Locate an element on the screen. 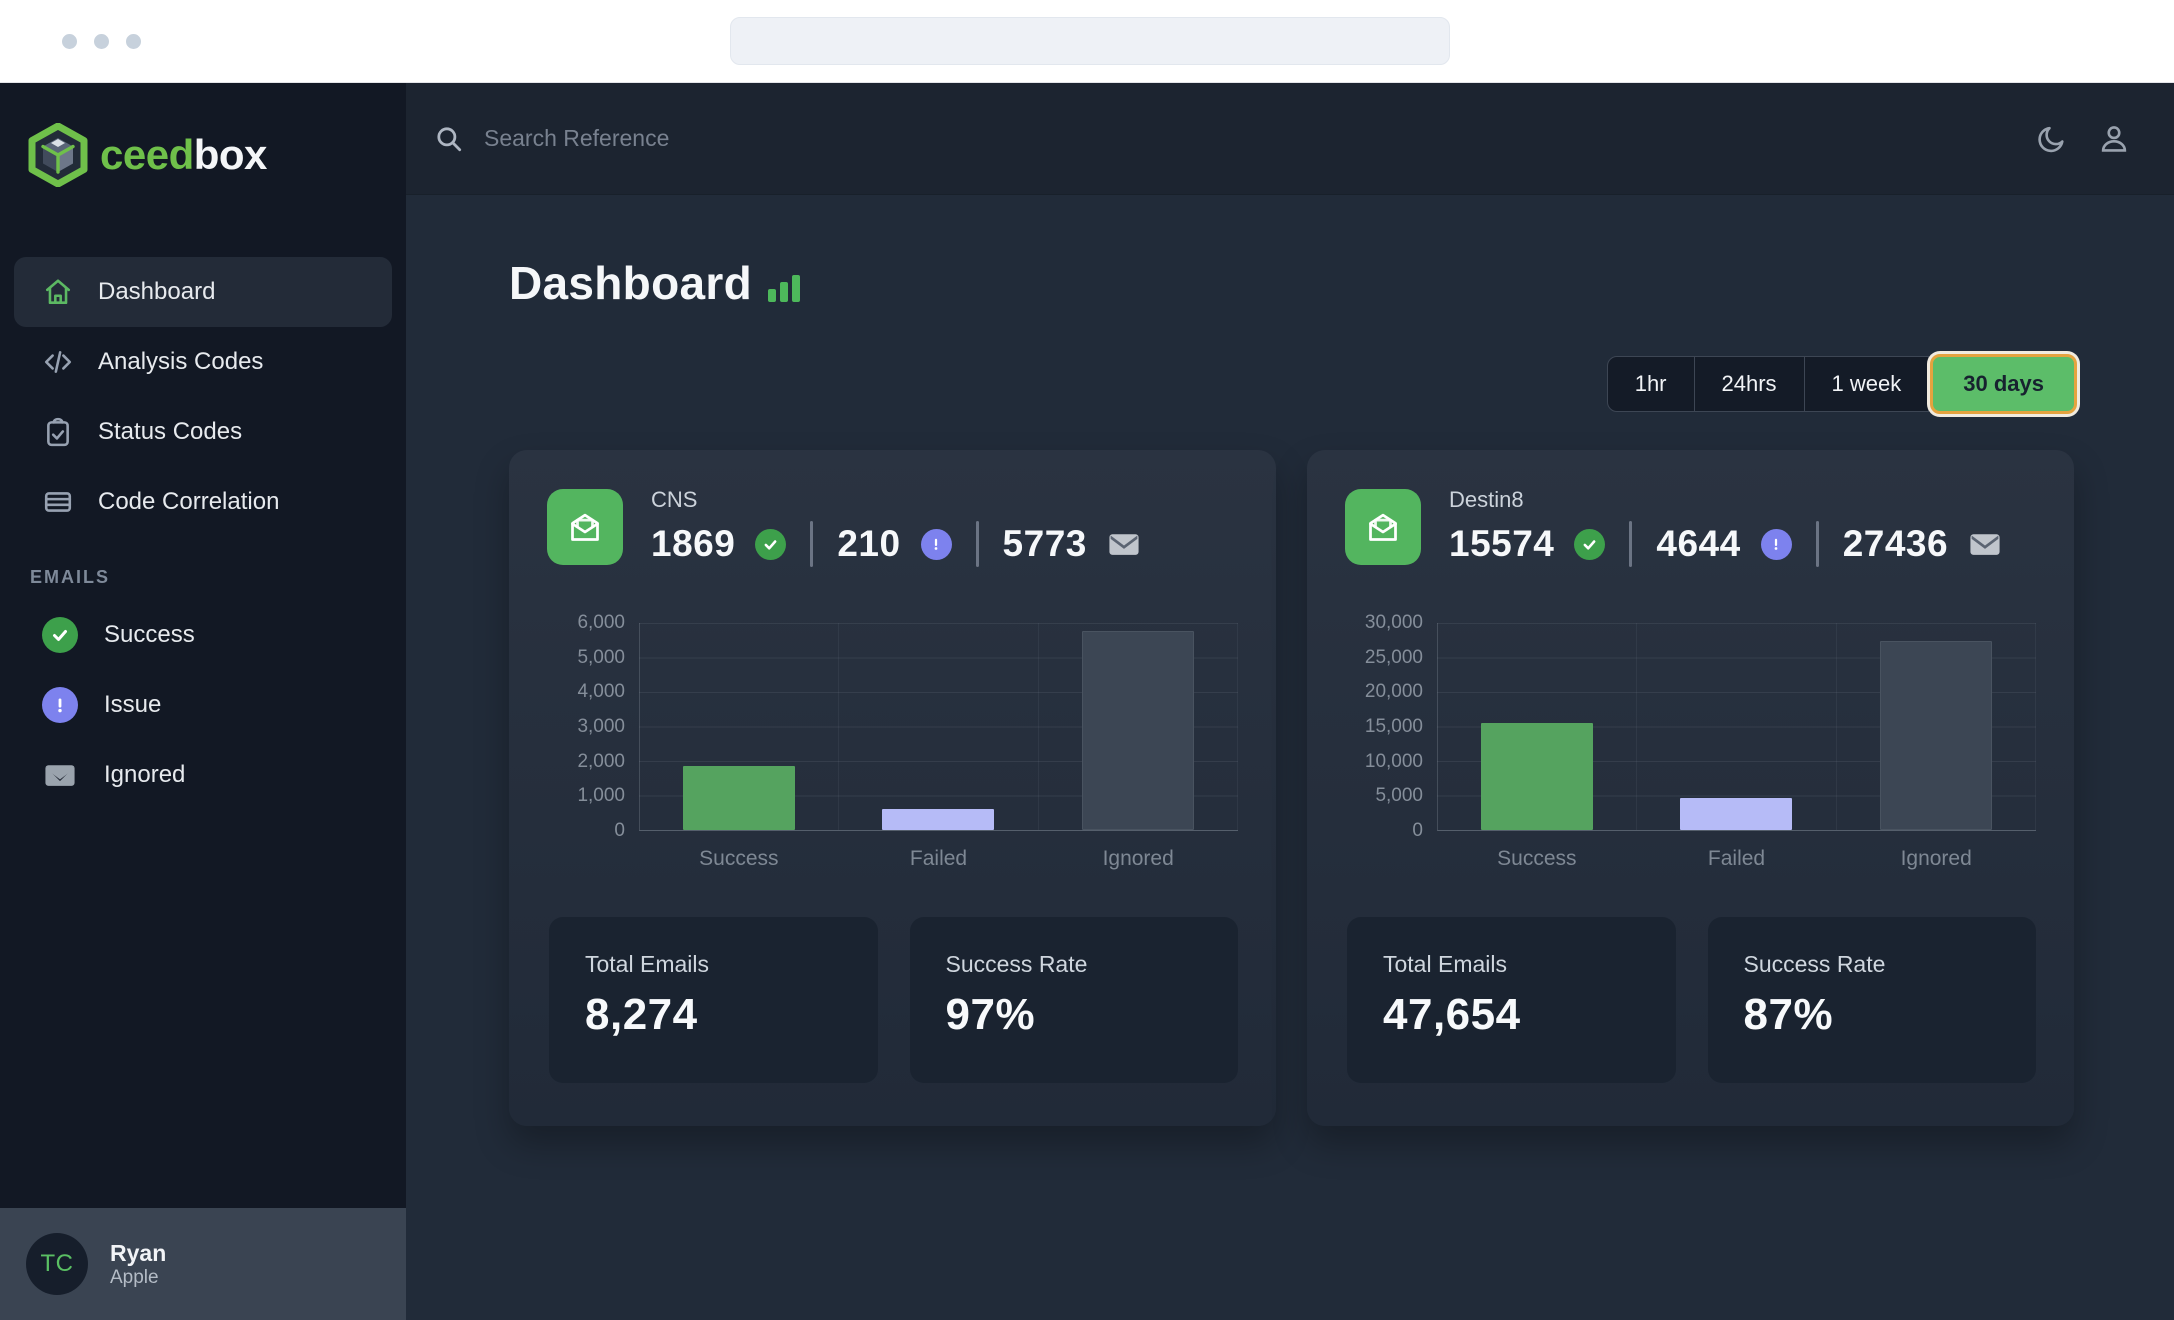  filter-24hrs-button: 24hrs is located at coordinates (1749, 384).